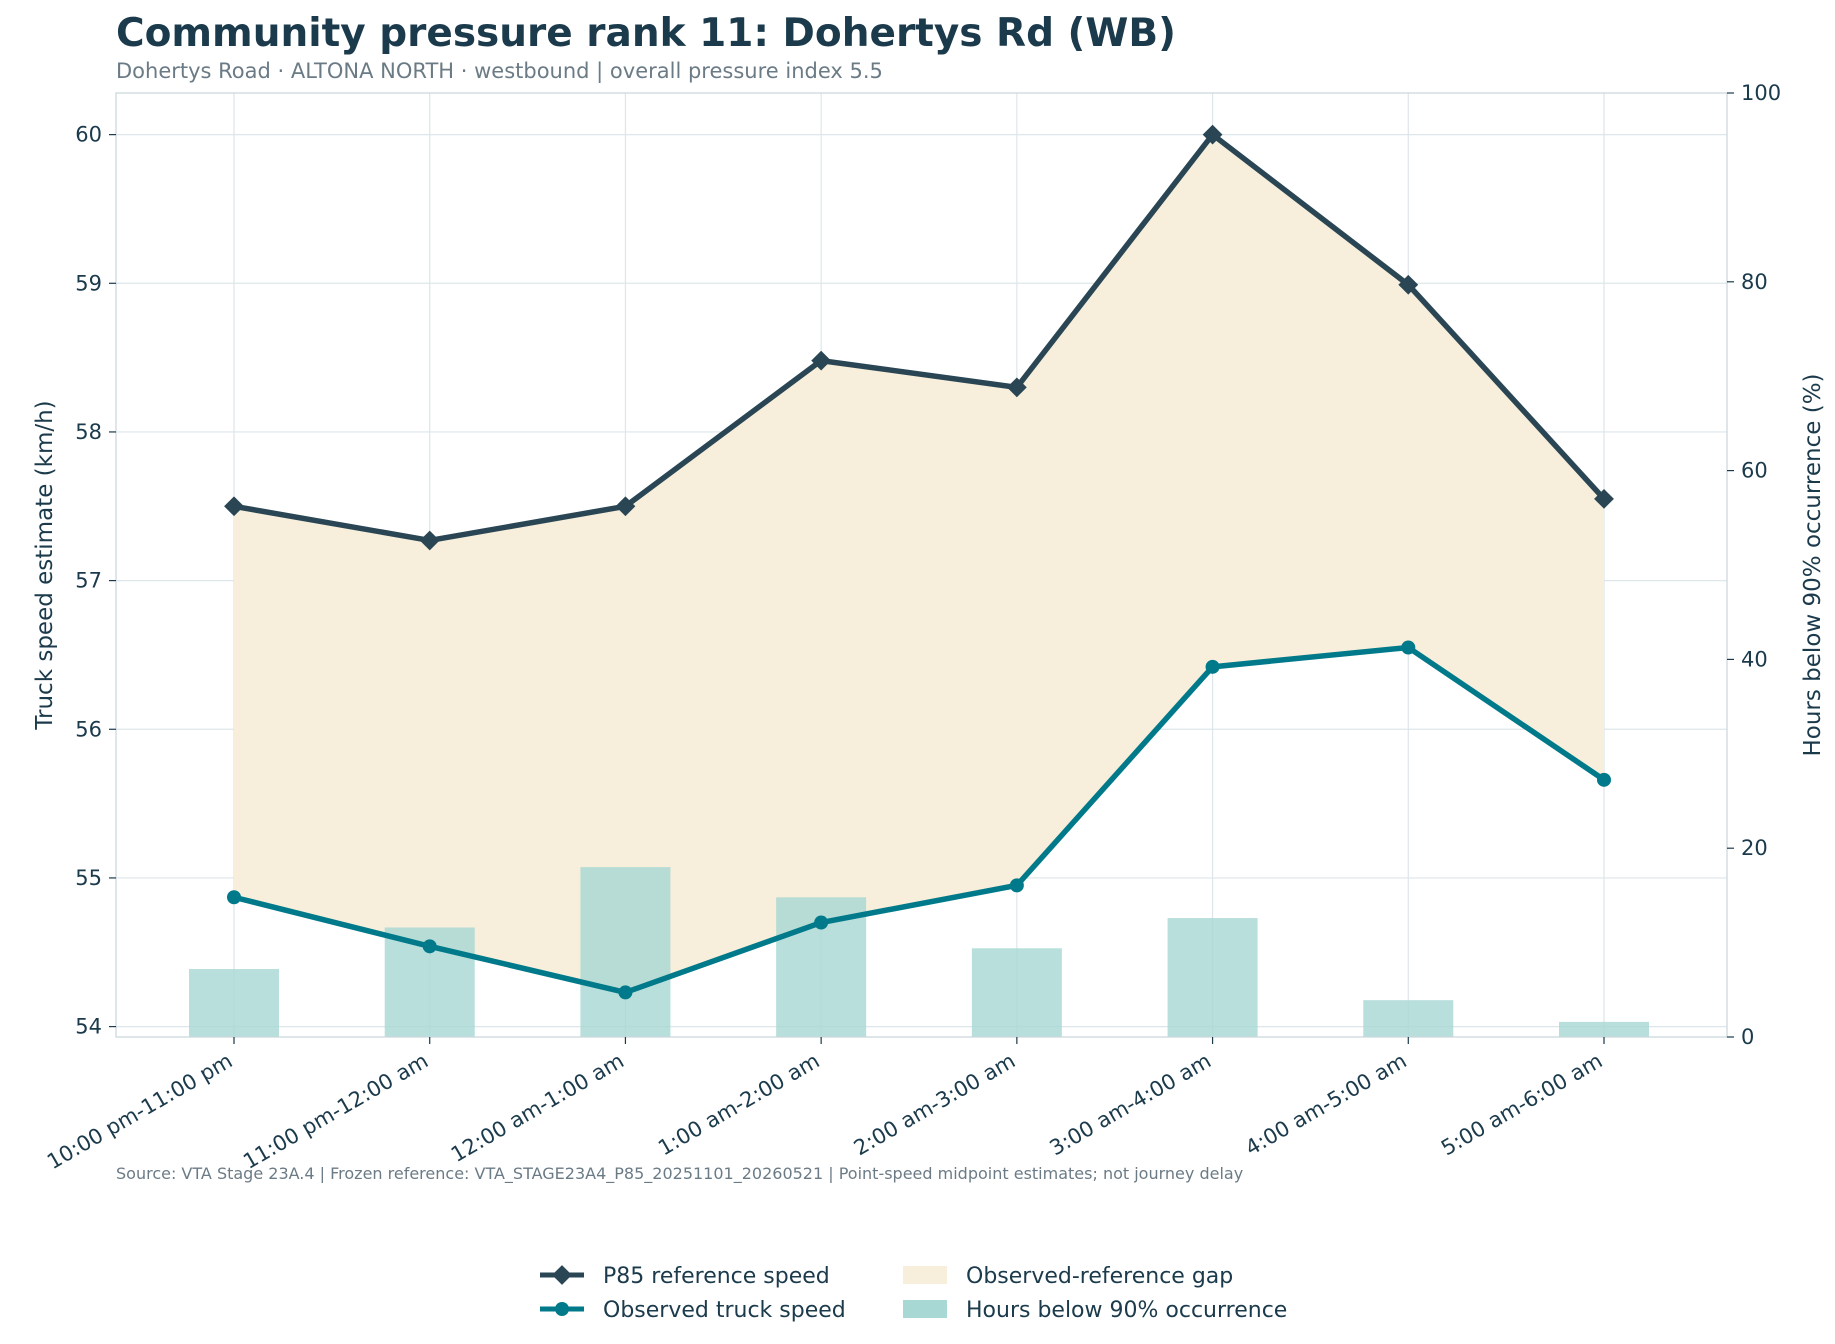 The image size is (1835, 1344). I want to click on y2-tick-label: 80, so click(1754, 282).